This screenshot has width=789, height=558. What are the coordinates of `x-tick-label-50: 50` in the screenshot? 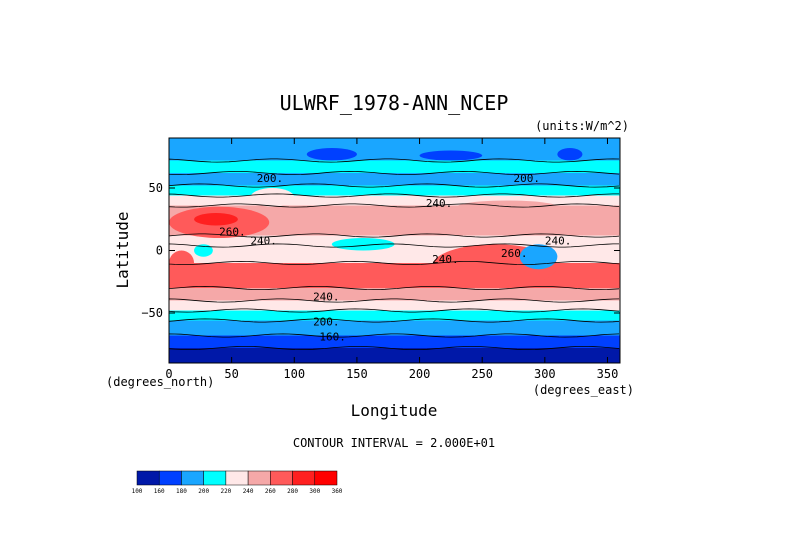 It's located at (231, 374).